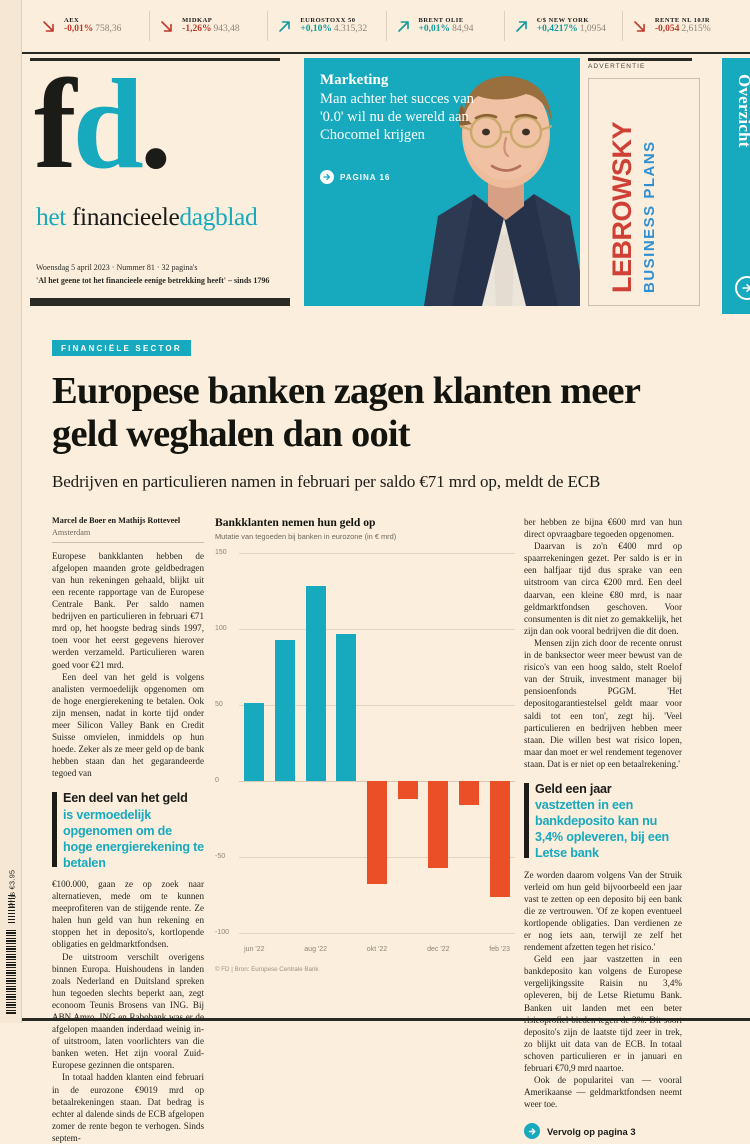  I want to click on ticker-values: -0,01% 758,36, so click(92, 29).